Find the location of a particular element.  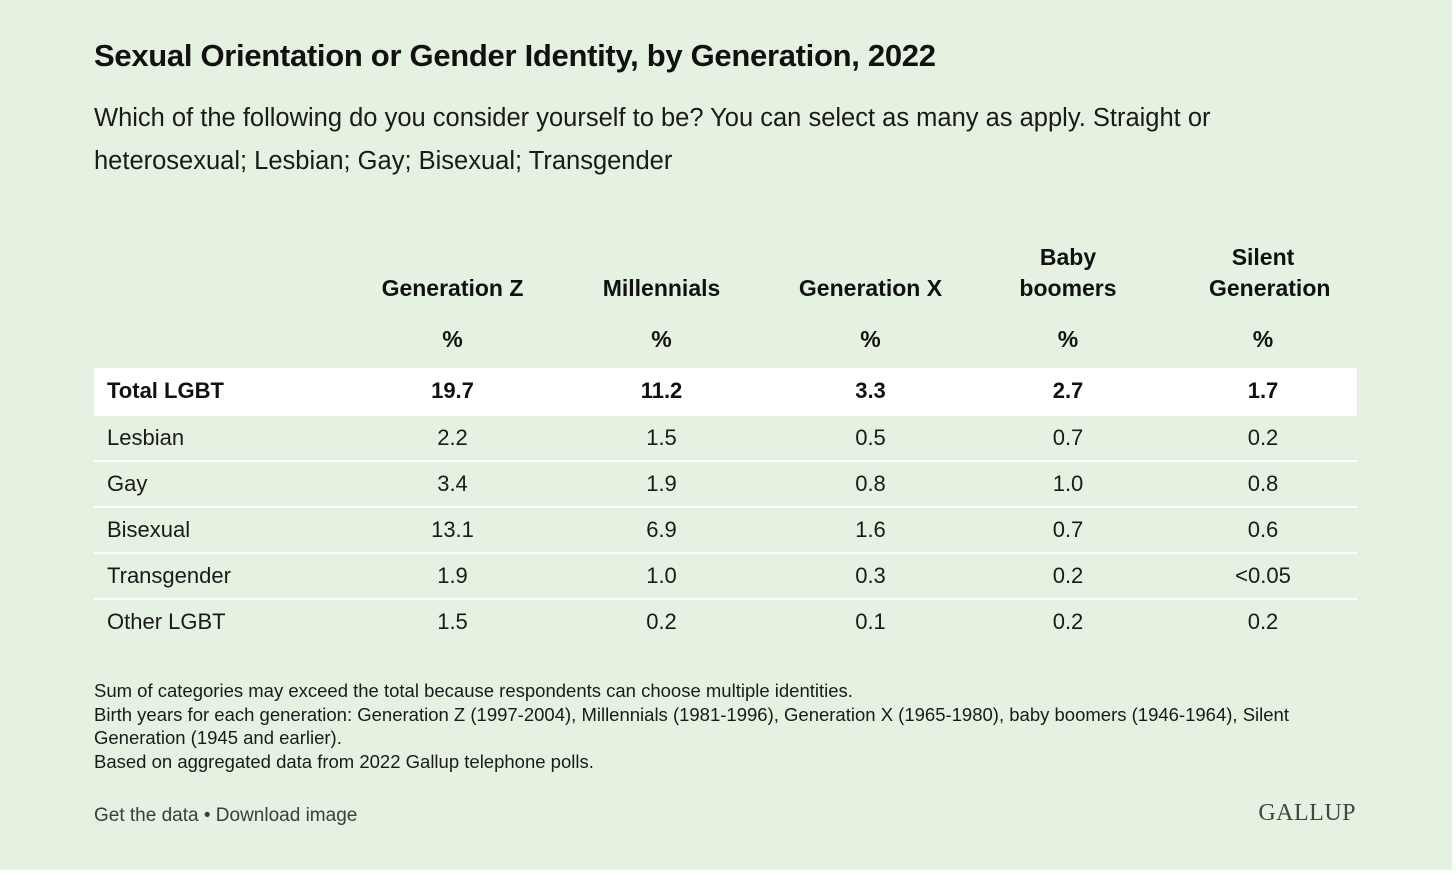

table-cell: 0.3 is located at coordinates (870, 575).